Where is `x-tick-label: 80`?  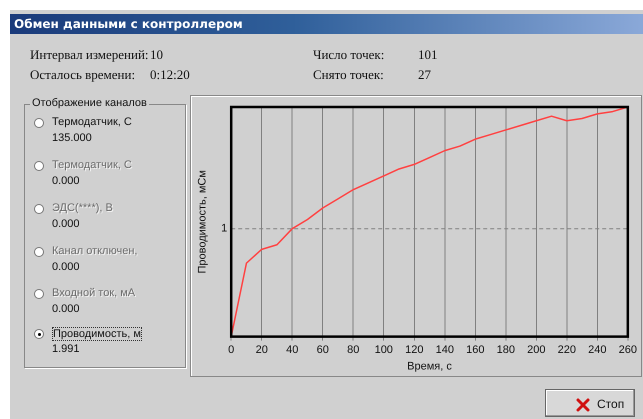 x-tick-label: 80 is located at coordinates (353, 350).